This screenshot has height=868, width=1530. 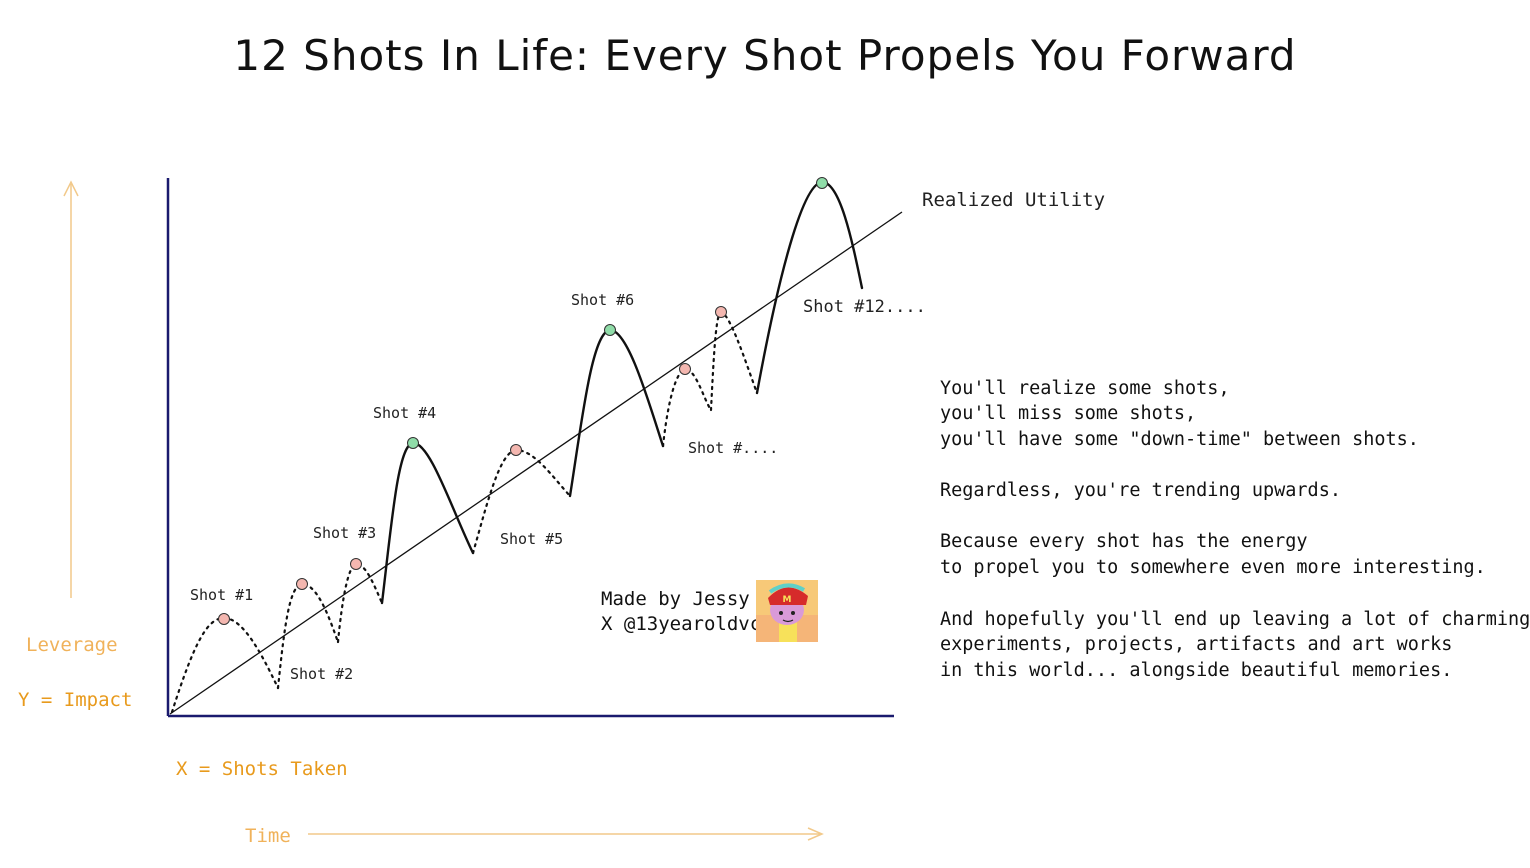 What do you see at coordinates (268, 836) in the screenshot?
I see `time-label: Time` at bounding box center [268, 836].